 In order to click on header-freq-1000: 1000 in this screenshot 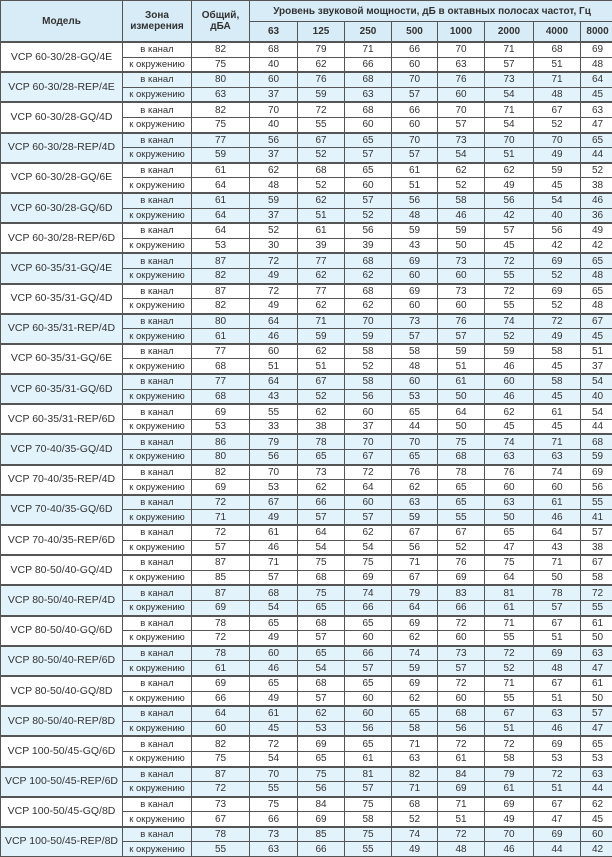, I will do `click(461, 32)`.